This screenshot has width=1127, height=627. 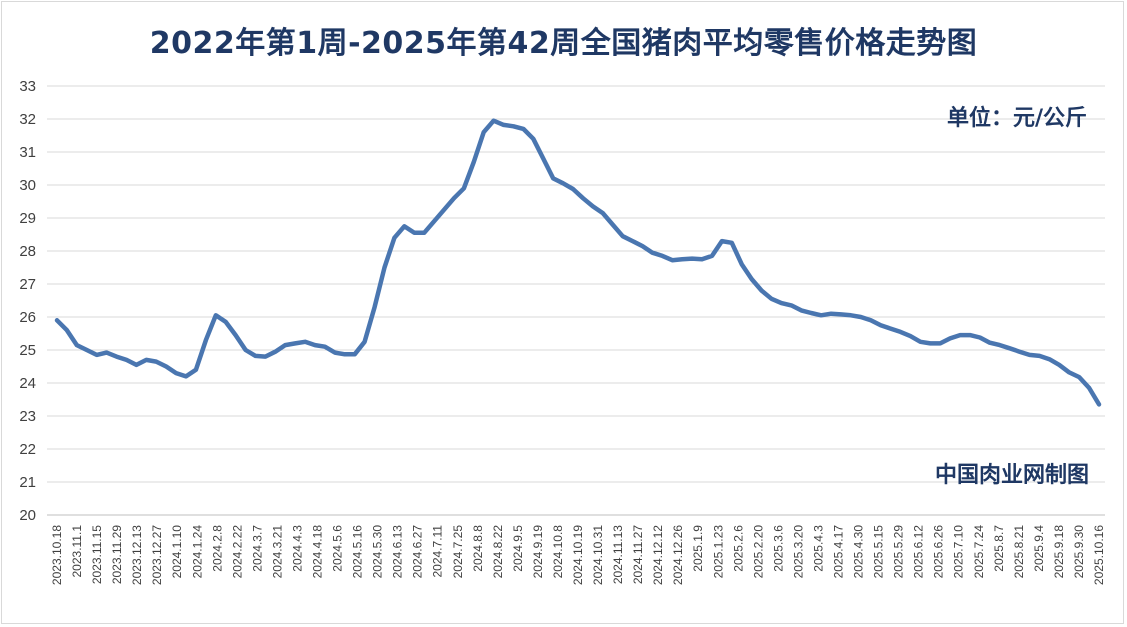 I want to click on x-tick-label: 2025.5.15, so click(x=879, y=552).